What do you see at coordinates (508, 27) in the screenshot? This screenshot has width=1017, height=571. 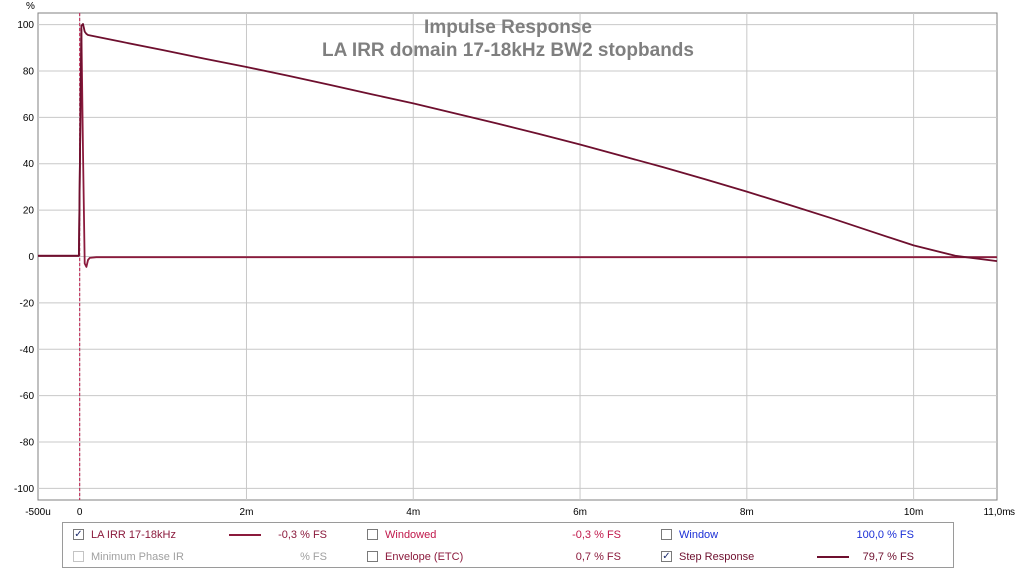 I see `chart-title: Impulse Response` at bounding box center [508, 27].